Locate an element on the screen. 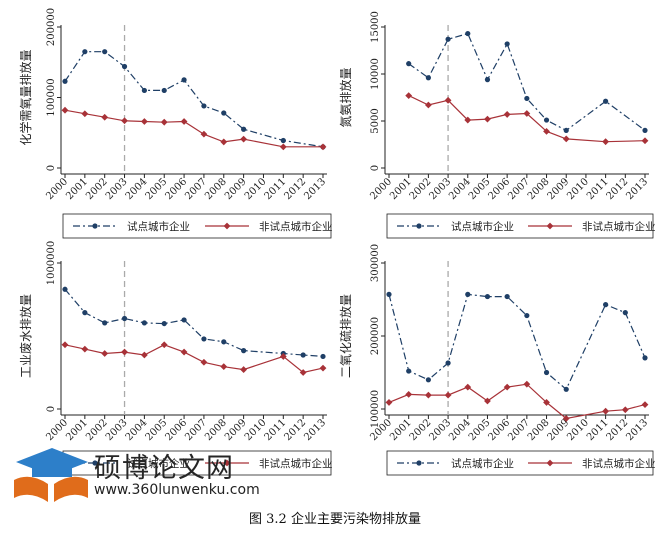 The height and width of the screenshot is (536, 670). figure-caption: 图 3.2 企业主要污染物排放量 is located at coordinates (335, 519).